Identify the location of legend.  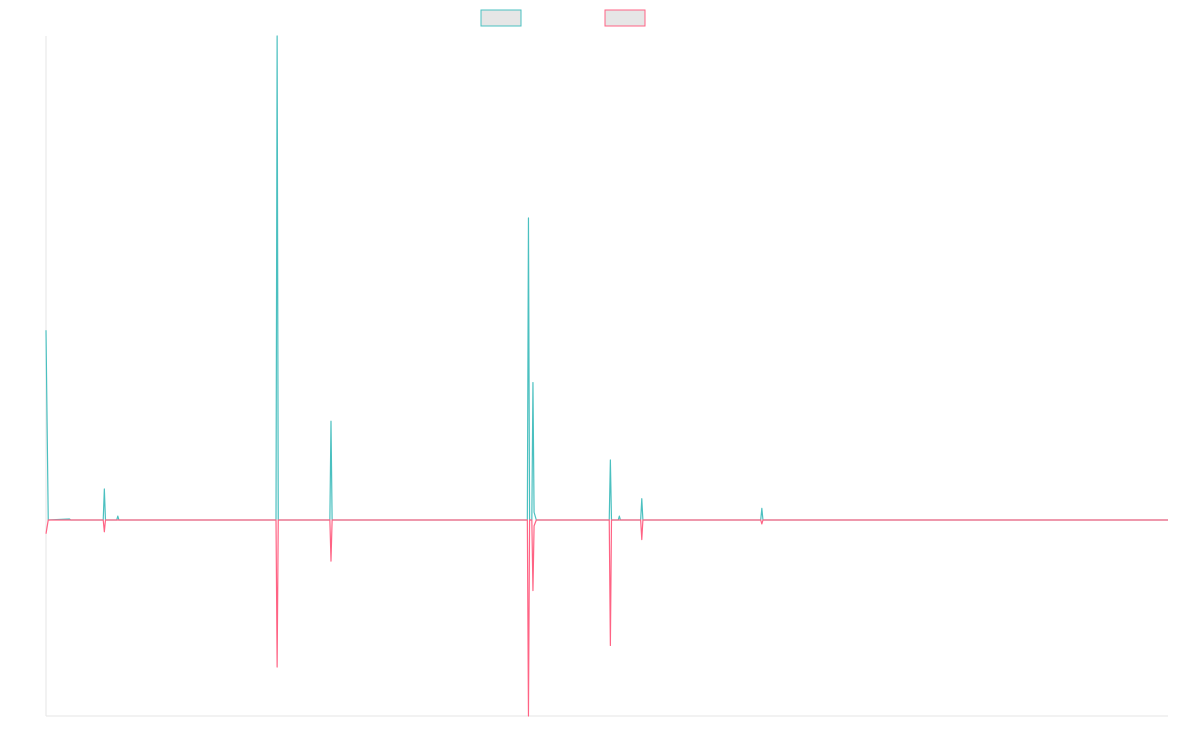
(563, 18).